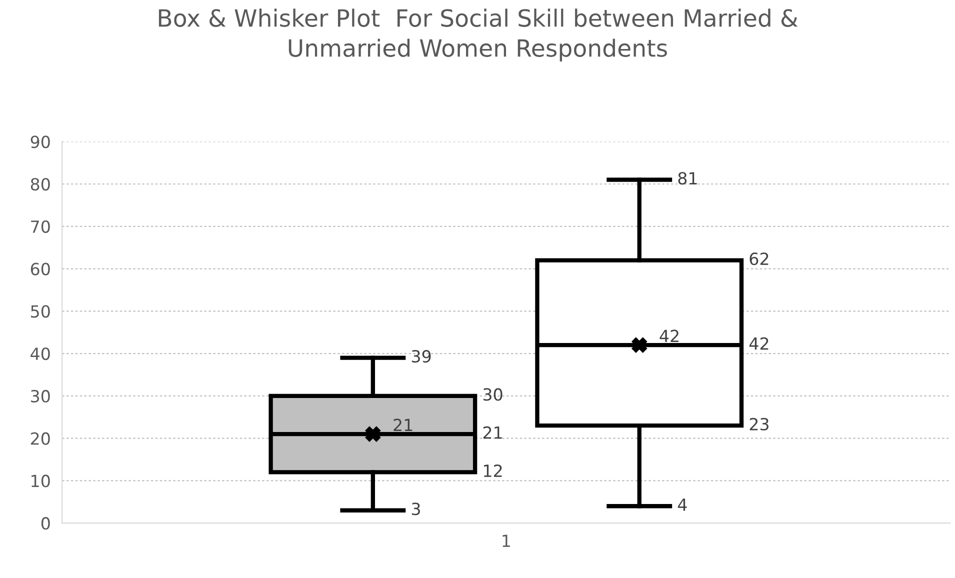  I want to click on y-tick-label: 60, so click(40, 269).